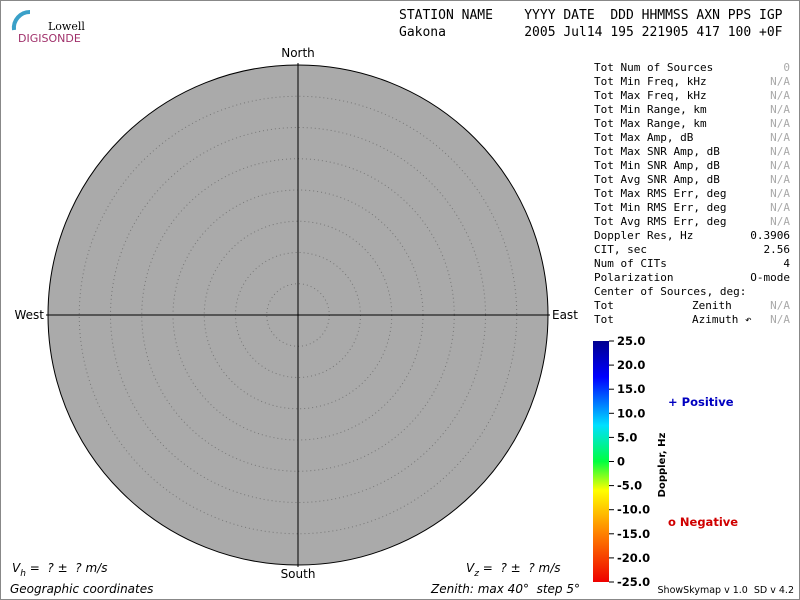 This screenshot has height=600, width=800. Describe the element at coordinates (591, 32) in the screenshot. I see `header-values: Gakona 2005 Jul14 195 221905 417 100 +0F` at that location.